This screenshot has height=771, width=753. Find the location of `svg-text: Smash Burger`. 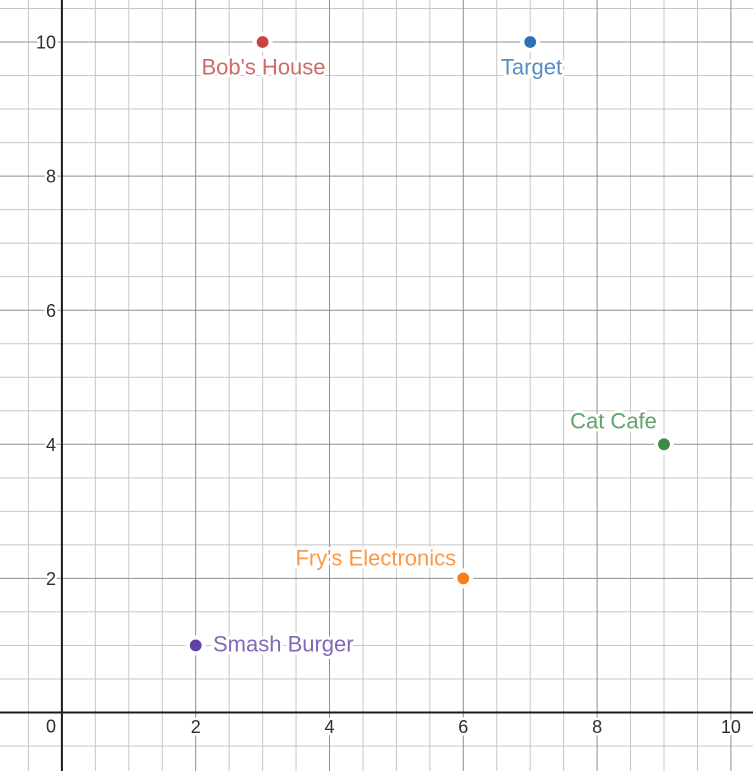

svg-text: Smash Burger is located at coordinates (283, 644).